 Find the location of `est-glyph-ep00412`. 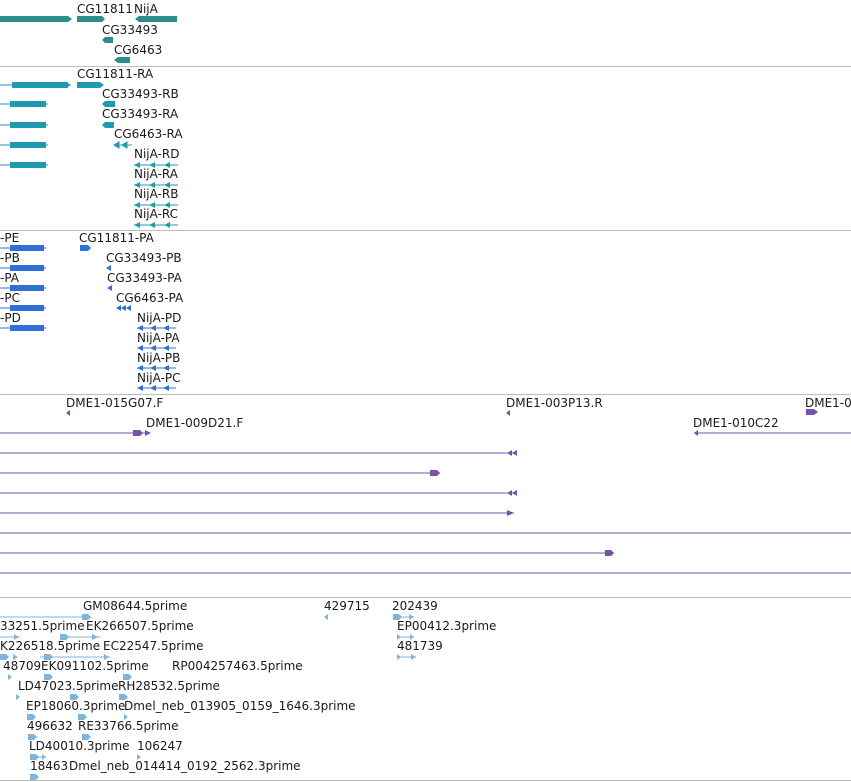

est-glyph-ep00412 is located at coordinates (405, 637).